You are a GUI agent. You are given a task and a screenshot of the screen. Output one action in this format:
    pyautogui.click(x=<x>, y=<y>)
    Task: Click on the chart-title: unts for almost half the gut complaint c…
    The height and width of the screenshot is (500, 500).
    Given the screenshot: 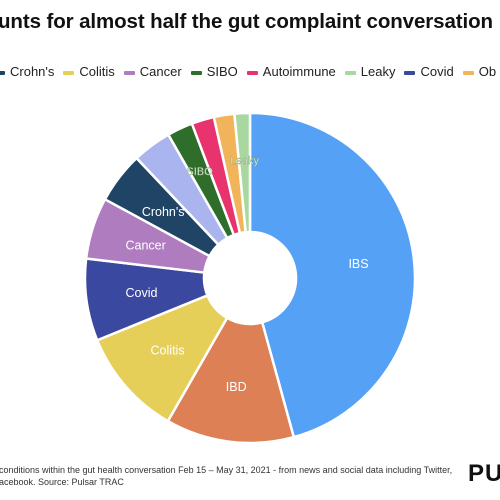 What is the action you would take?
    pyautogui.click(x=246, y=21)
    